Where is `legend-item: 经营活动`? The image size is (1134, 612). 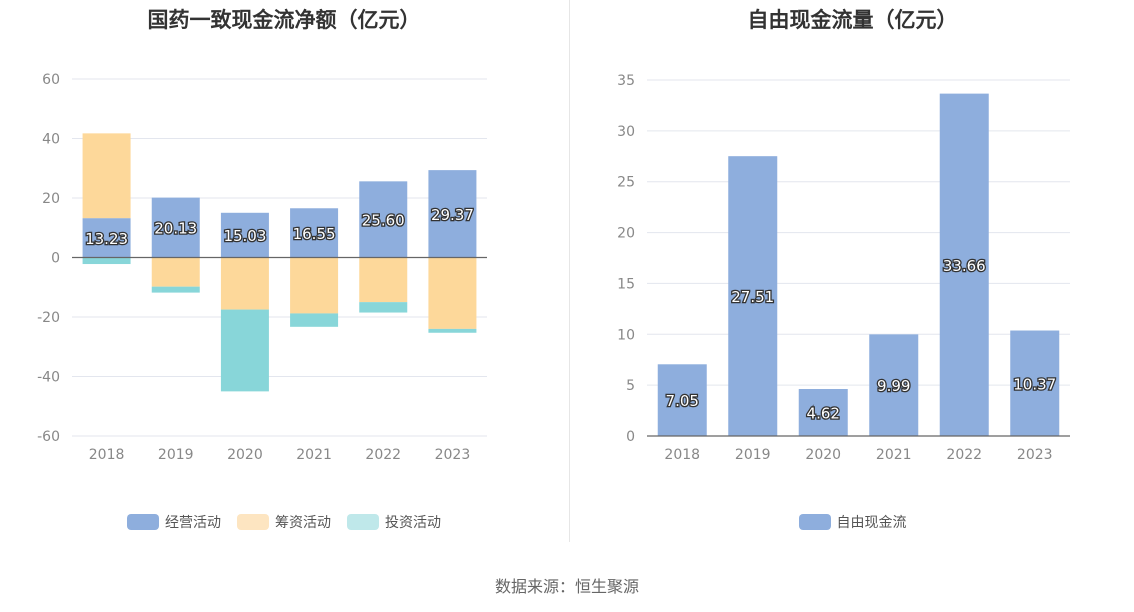 legend-item: 经营活动 is located at coordinates (174, 522).